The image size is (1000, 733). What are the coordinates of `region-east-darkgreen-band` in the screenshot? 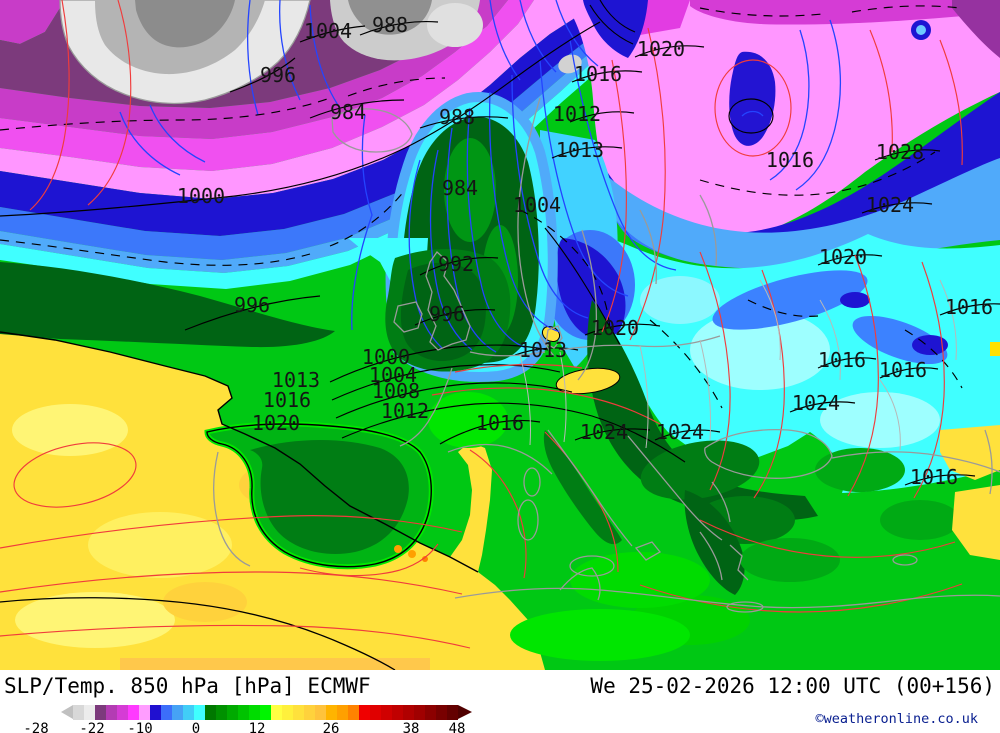 It's located at (702, 410).